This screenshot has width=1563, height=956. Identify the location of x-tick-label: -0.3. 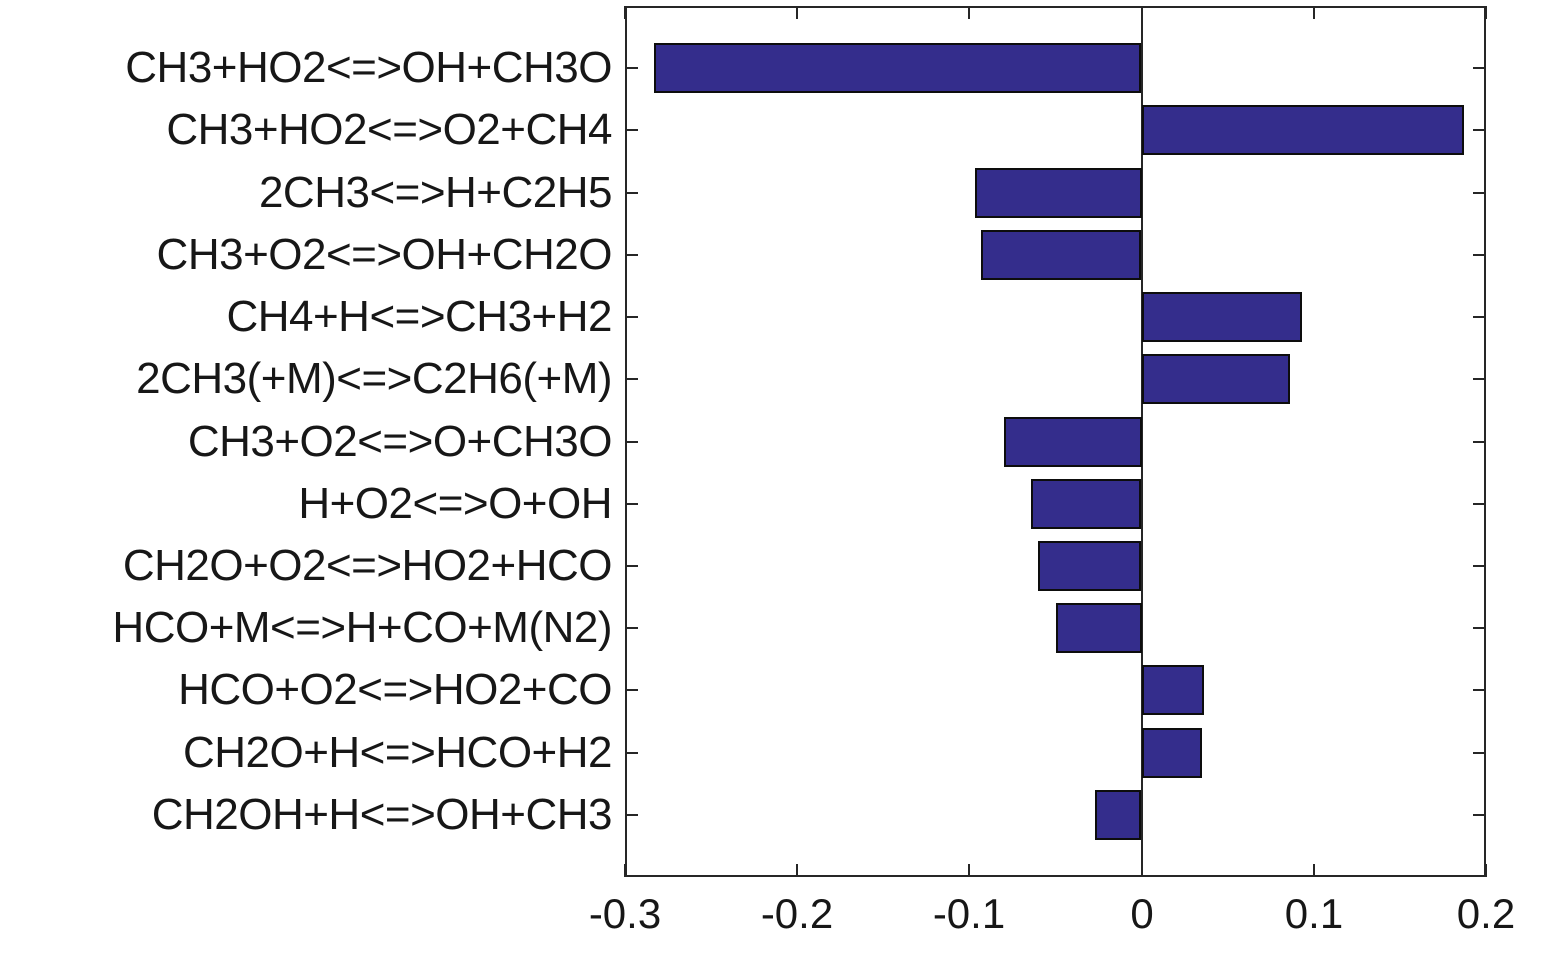
(625, 913).